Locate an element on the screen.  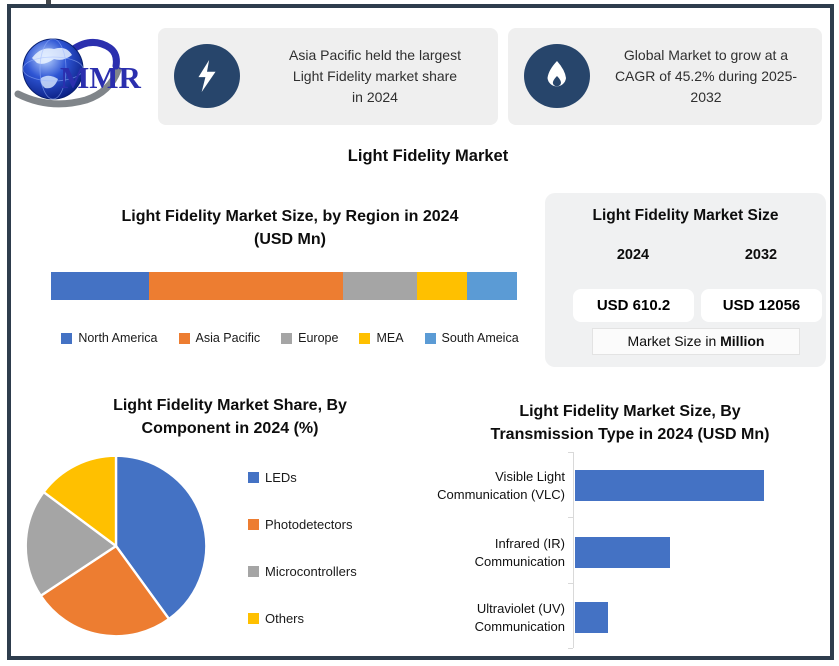
legend-item-south-america: South Ameica is located at coordinates (471, 338).